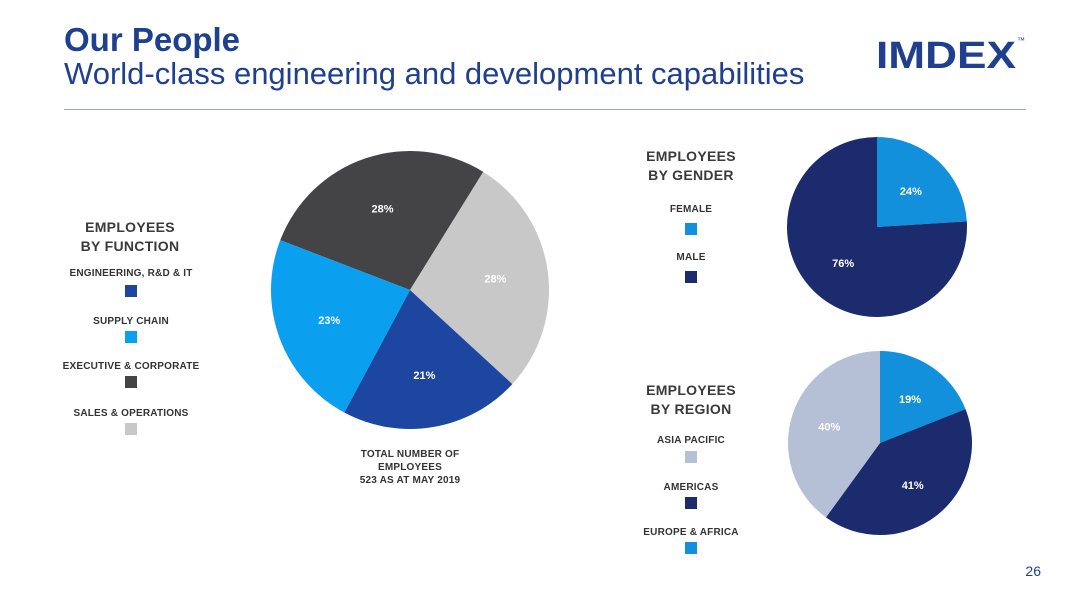  Describe the element at coordinates (382, 209) in the screenshot. I see `function-slice-label-executive-corporate: 28%` at that location.